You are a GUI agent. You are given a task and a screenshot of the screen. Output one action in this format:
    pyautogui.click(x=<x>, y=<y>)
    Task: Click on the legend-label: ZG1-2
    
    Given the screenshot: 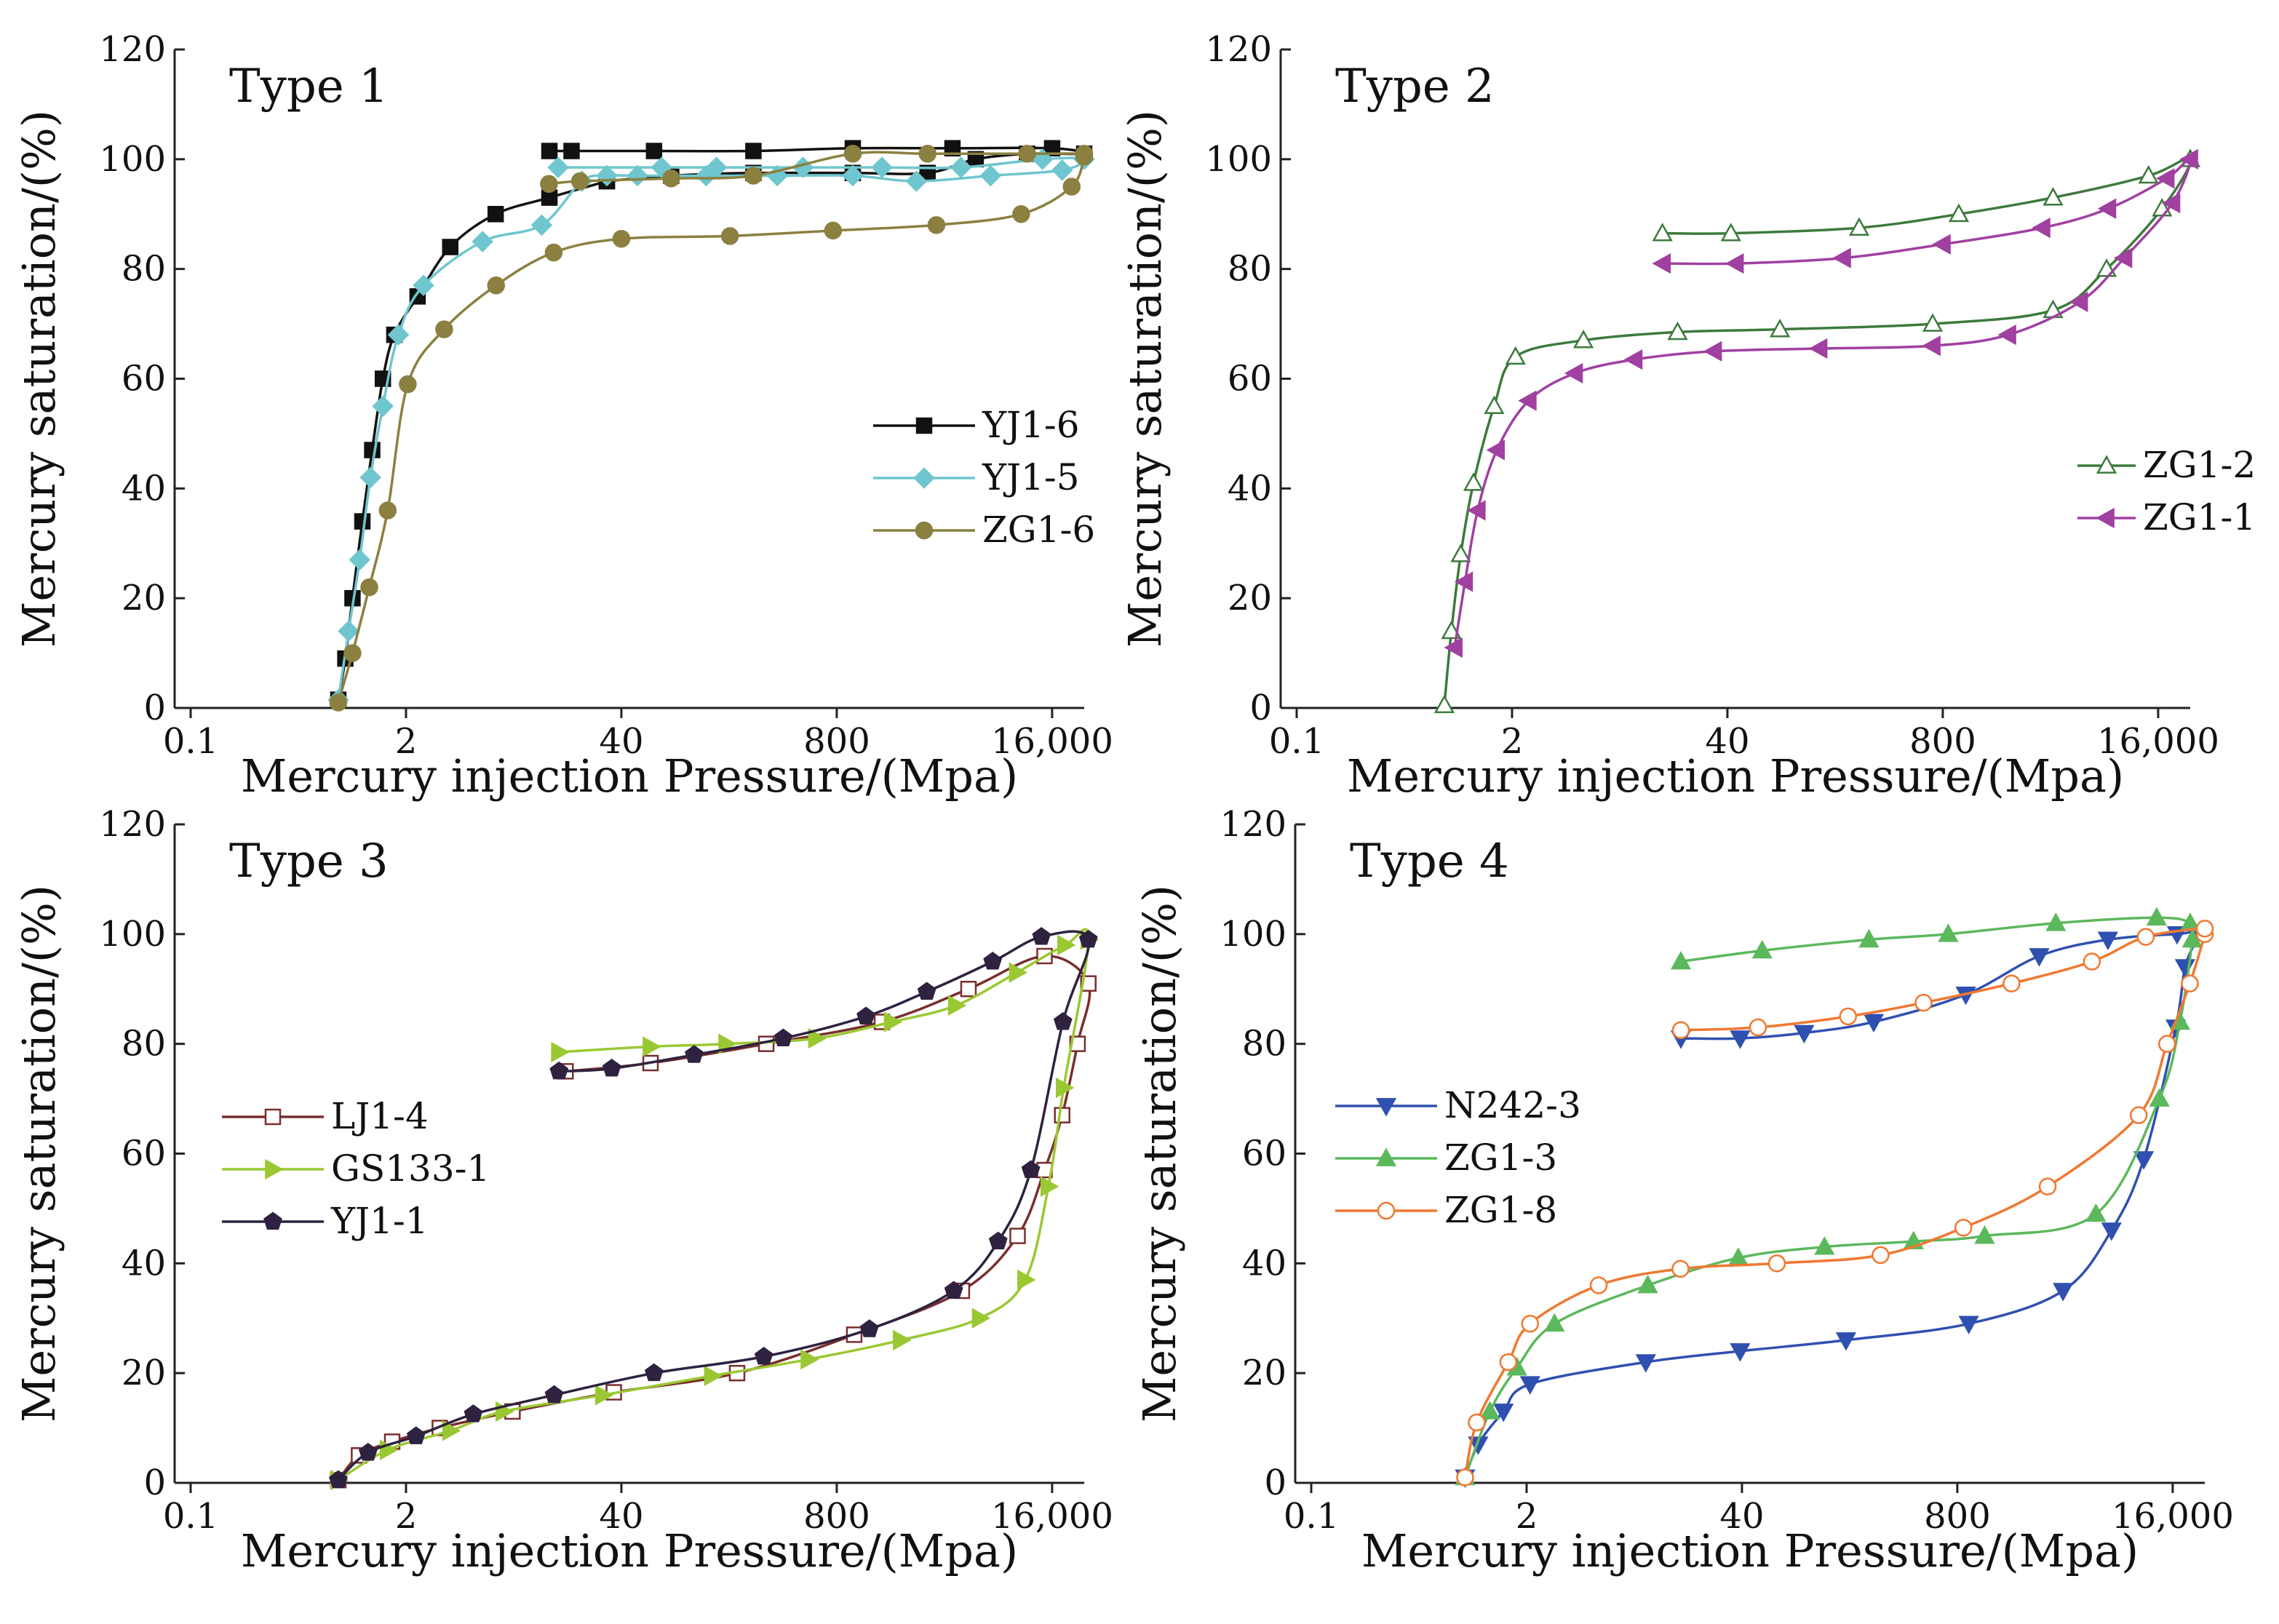 What is the action you would take?
    pyautogui.click(x=2199, y=465)
    